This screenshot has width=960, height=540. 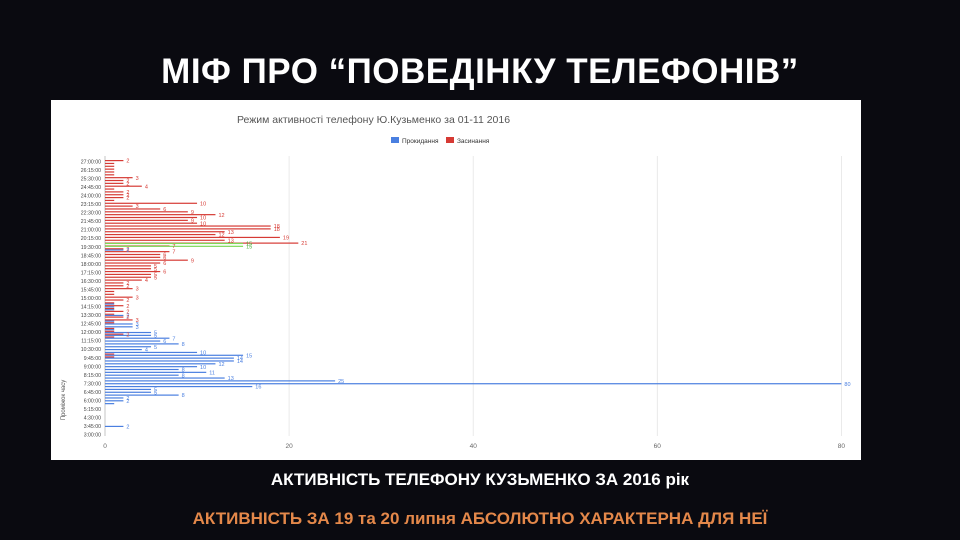 I want to click on y-tick-label: 22:30:00, so click(x=91, y=214).